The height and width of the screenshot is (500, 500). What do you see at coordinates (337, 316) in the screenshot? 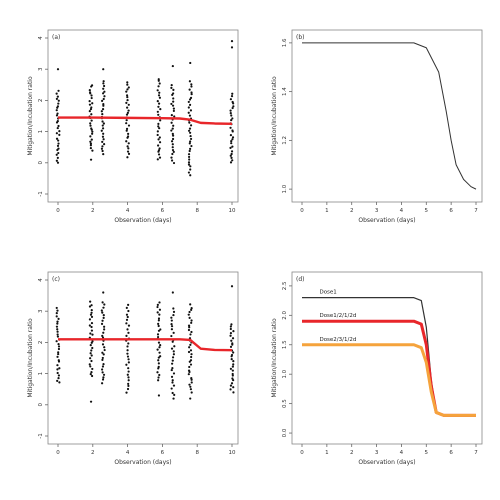
I see `series-label: Dose1/2/1/2d` at bounding box center [337, 316].